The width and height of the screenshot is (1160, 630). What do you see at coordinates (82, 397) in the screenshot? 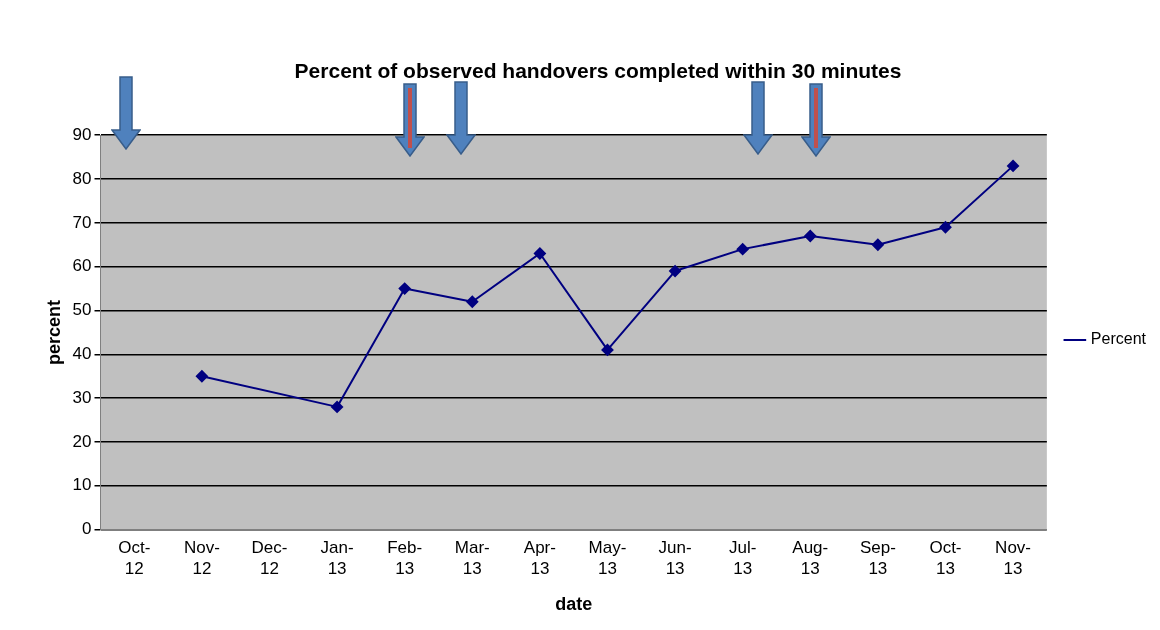
I see `y-tick-label: 30` at bounding box center [82, 397].